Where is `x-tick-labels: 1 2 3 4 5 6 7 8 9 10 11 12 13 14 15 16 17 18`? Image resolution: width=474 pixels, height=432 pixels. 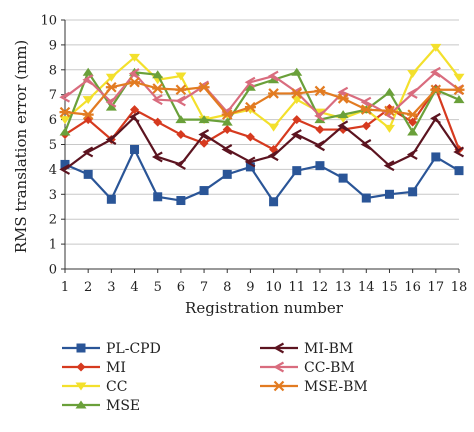
x-tick-labels: 1 2 3 4 5 6 7 8 9 10 11 12 13 14 15 16 17 18 is located at coordinates (264, 287).